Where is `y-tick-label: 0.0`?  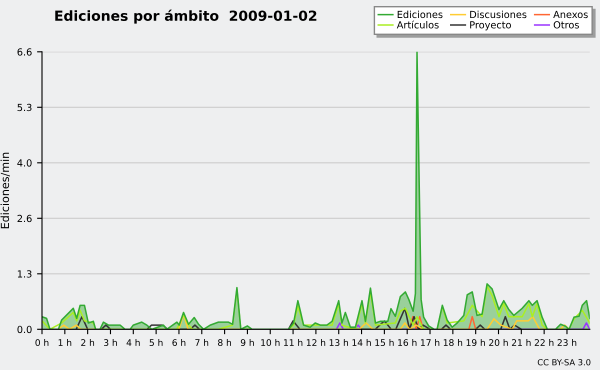
y-tick-label: 0.0 is located at coordinates (24, 330).